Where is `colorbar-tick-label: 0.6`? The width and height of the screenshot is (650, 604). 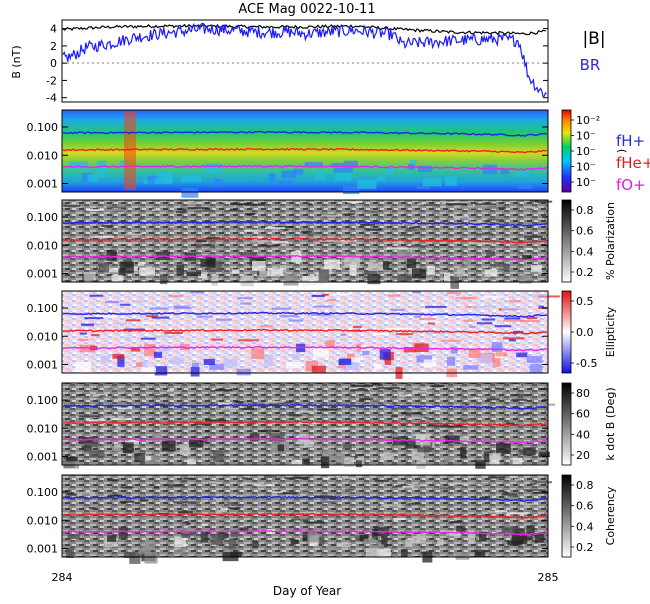
colorbar-tick-label: 0.6 is located at coordinates (585, 231).